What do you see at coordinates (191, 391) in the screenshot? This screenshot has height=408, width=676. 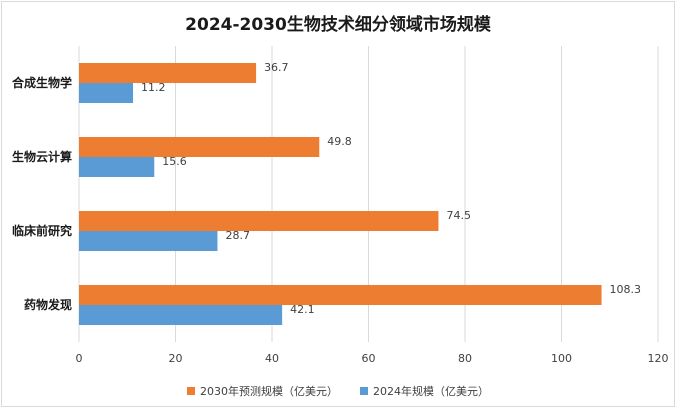 I see `legend-swatch-2030` at bounding box center [191, 391].